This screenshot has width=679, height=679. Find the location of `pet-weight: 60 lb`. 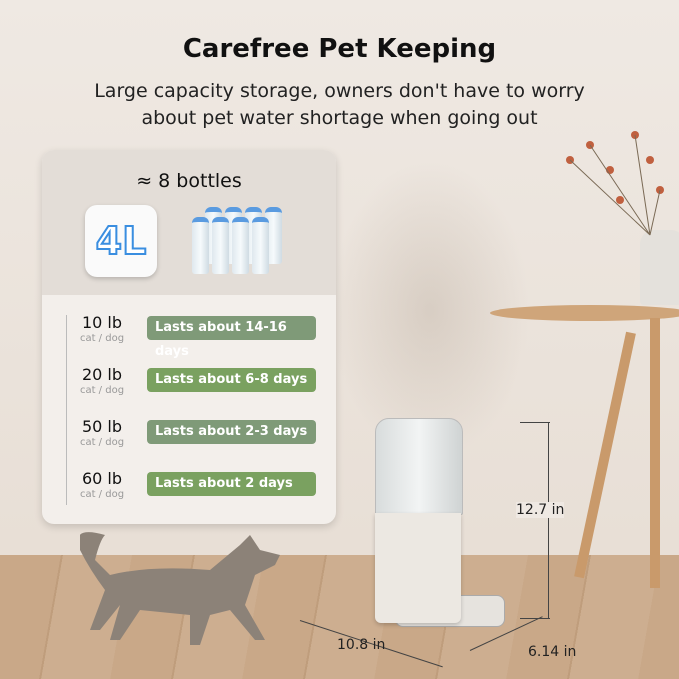

pet-weight: 60 lb is located at coordinates (102, 478).